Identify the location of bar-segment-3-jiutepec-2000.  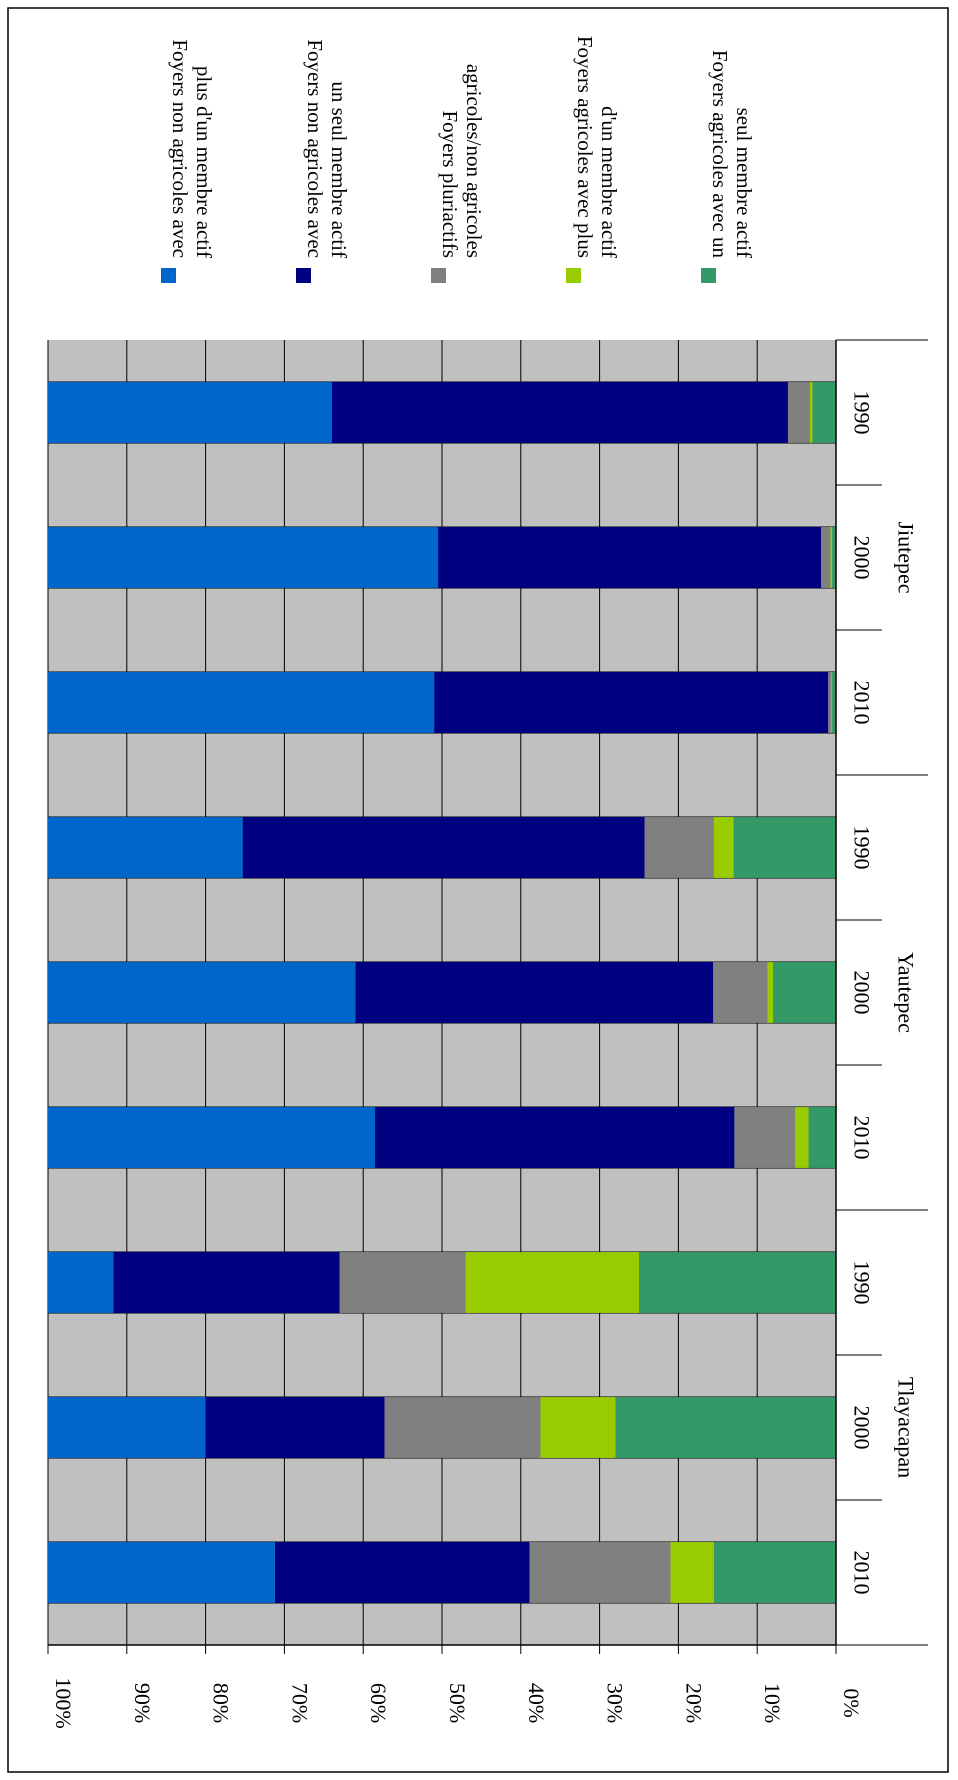
(826, 557).